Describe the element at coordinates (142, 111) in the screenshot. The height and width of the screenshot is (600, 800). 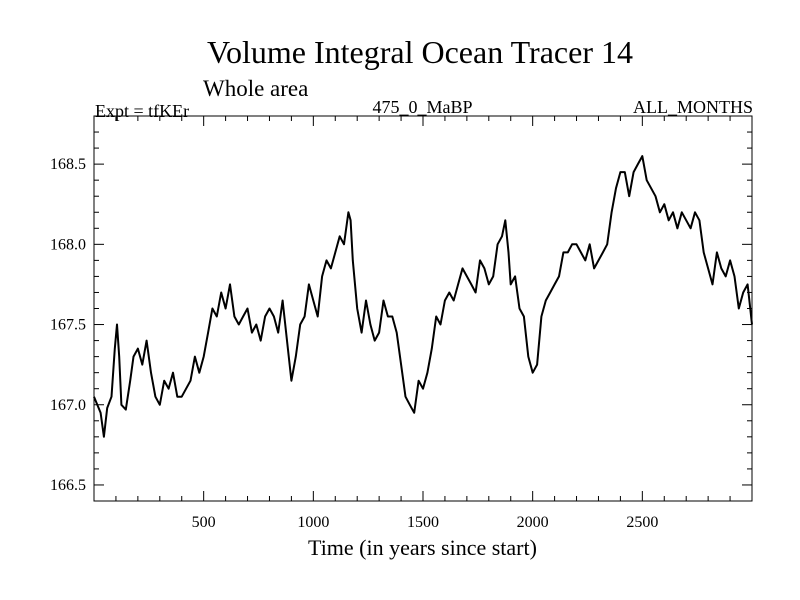
I see `experiment-label: Expt = tfKEr` at that location.